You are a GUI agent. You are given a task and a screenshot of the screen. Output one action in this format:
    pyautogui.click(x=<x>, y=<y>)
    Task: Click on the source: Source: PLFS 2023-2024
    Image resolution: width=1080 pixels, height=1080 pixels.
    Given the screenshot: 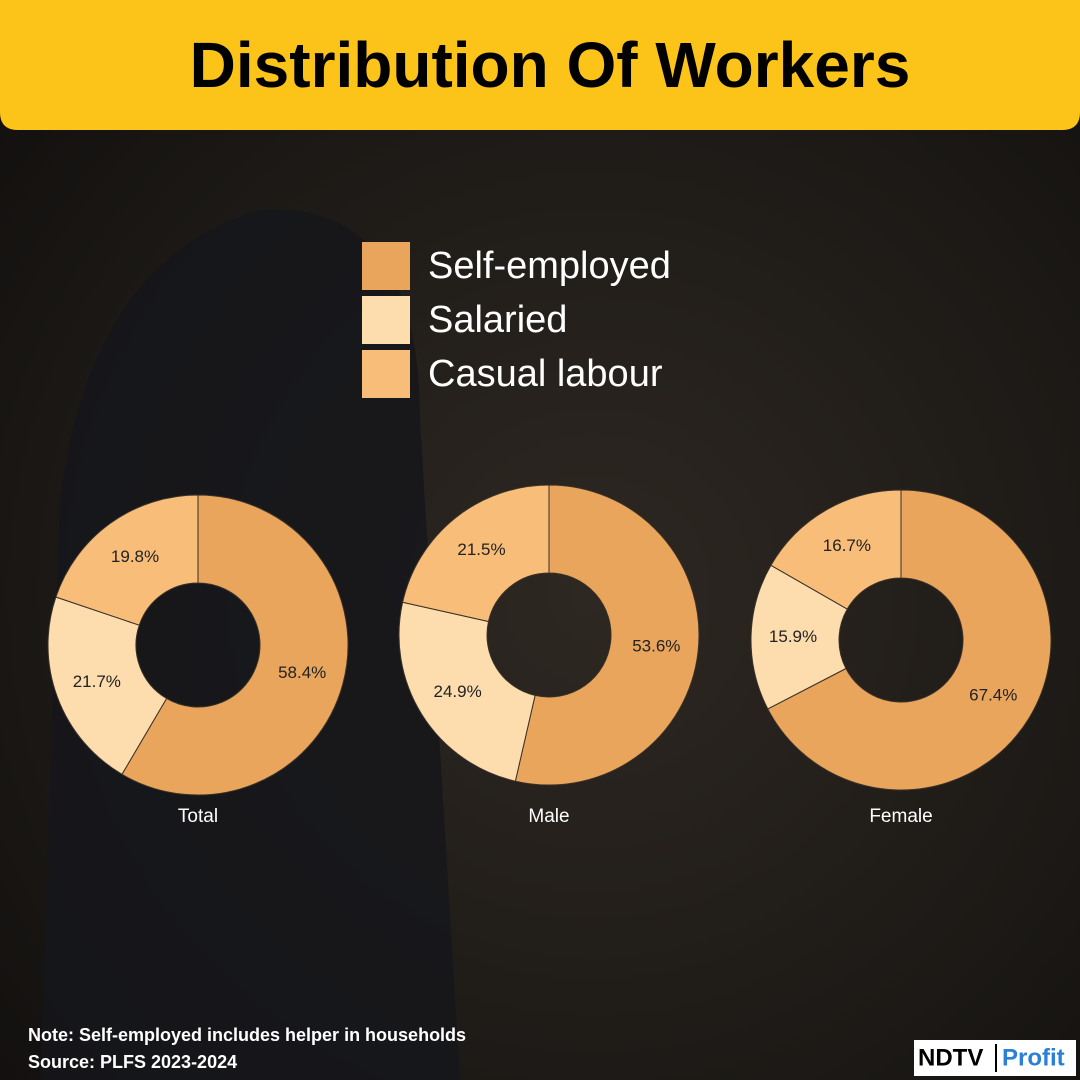 What is the action you would take?
    pyautogui.click(x=132, y=1062)
    